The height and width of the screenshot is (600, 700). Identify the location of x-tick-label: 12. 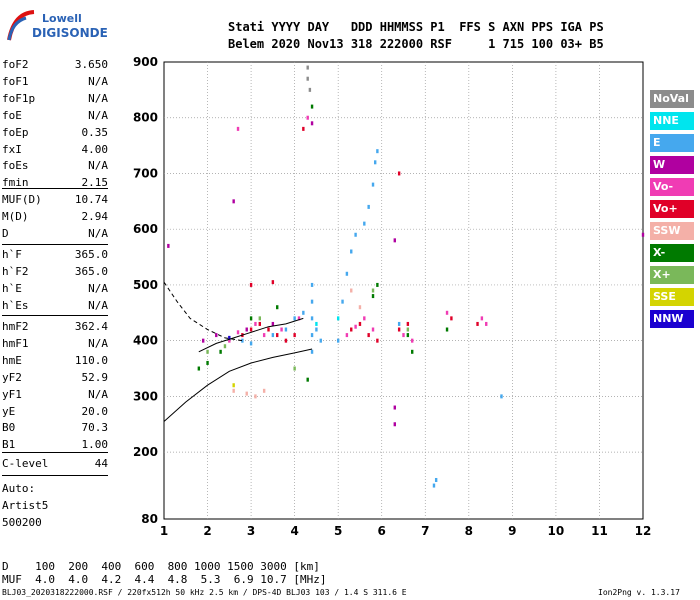
(643, 531).